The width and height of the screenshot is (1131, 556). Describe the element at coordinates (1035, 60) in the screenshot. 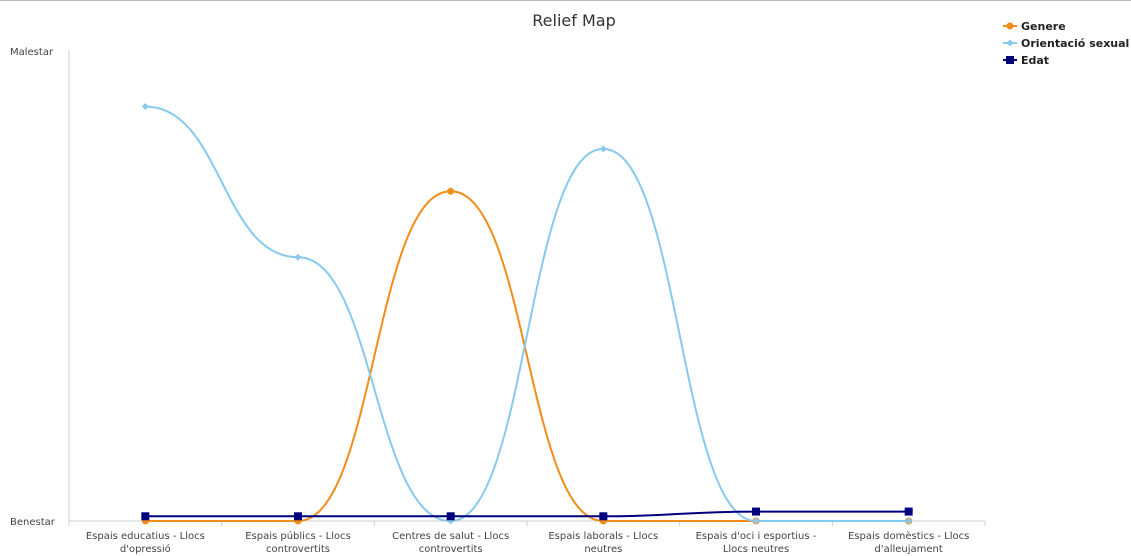

I see `legend-label: Edat` at that location.